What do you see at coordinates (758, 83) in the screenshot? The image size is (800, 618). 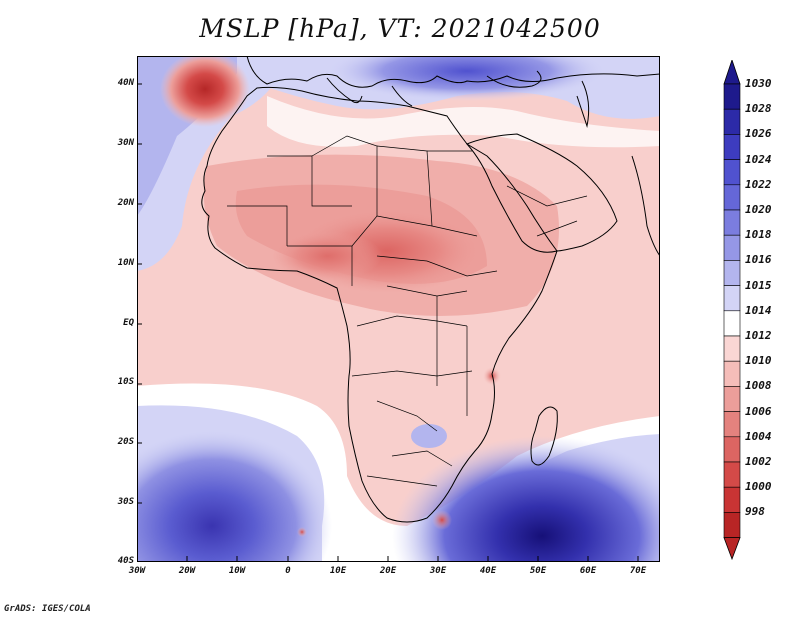 I see `colorbar-label: 1030` at bounding box center [758, 83].